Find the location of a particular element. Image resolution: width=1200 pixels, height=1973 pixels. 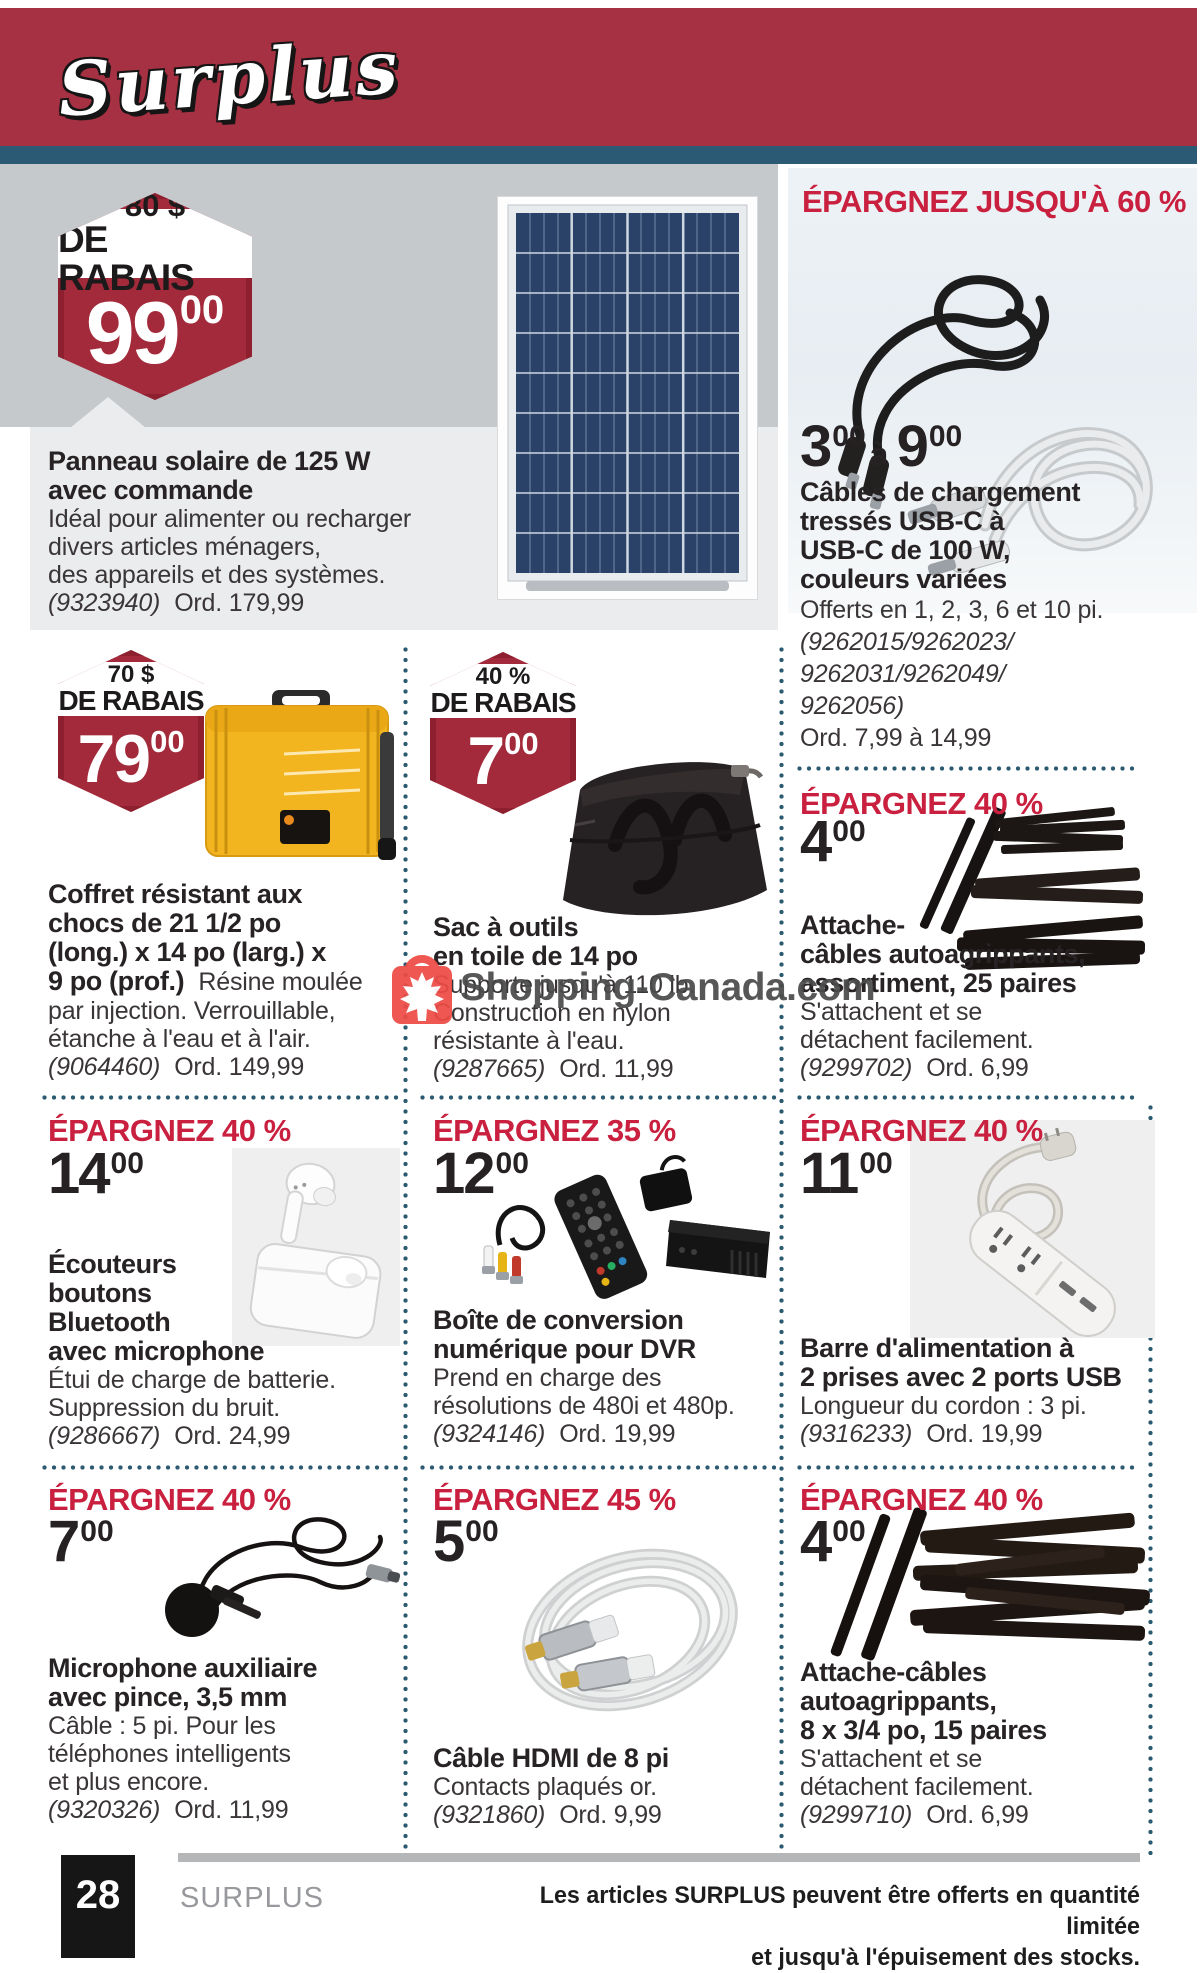

hdmi-photo is located at coordinates (625, 1635).